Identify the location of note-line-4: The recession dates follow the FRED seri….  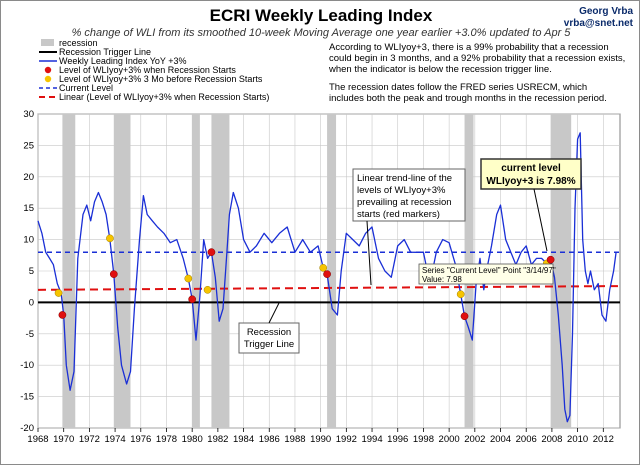
(458, 87).